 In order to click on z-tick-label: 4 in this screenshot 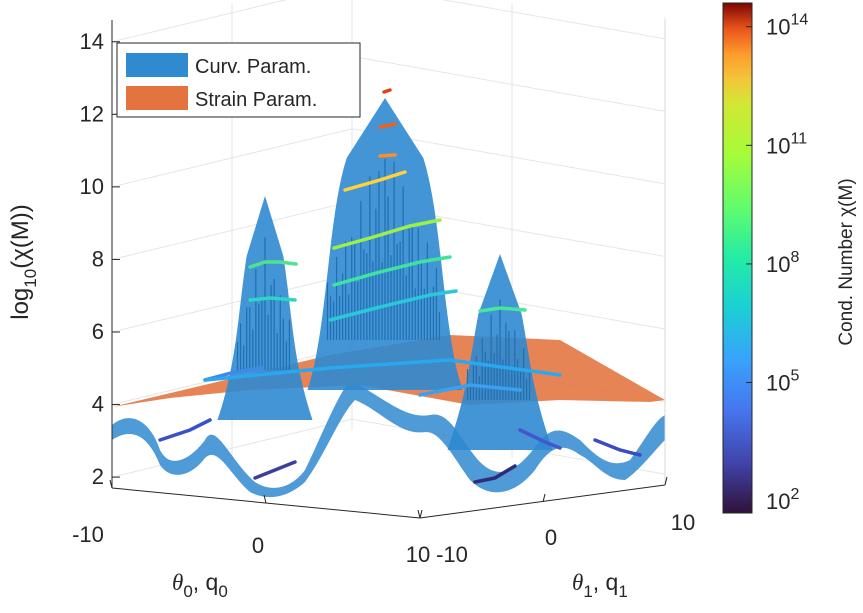, I will do `click(98, 404)`.